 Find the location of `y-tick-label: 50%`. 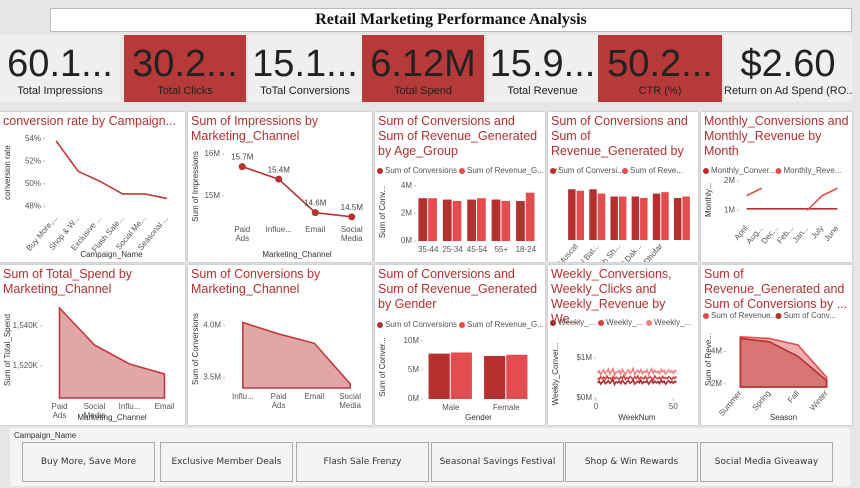

y-tick-label: 50% is located at coordinates (33, 183).